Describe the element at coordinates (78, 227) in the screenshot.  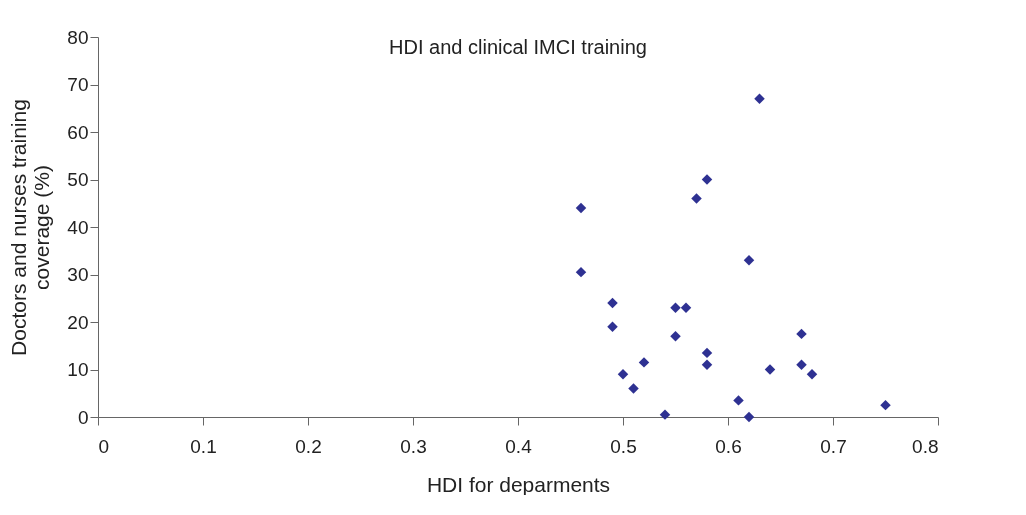
I see `y-tick-label: 40` at that location.